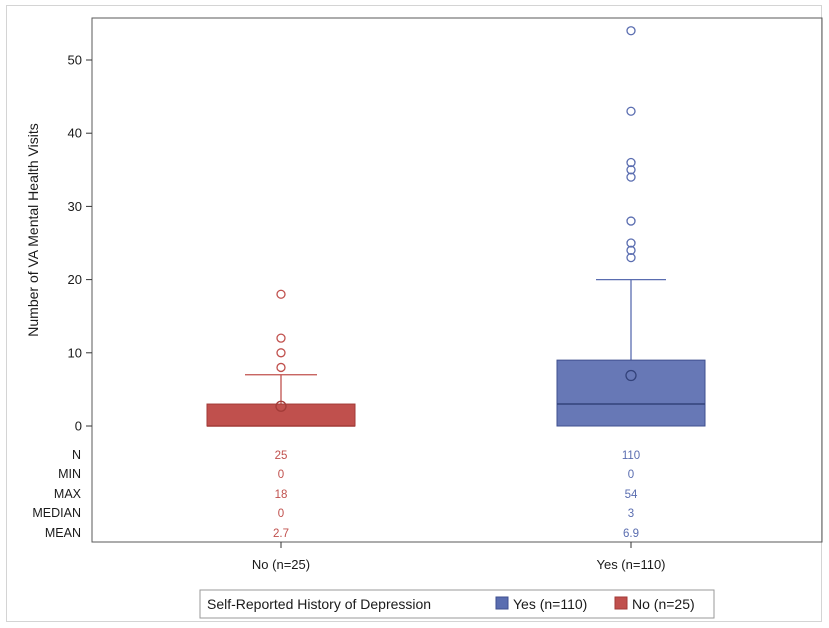 The width and height of the screenshot is (829, 628). What do you see at coordinates (69, 474) in the screenshot?
I see `stat-row-label: MIN` at bounding box center [69, 474].